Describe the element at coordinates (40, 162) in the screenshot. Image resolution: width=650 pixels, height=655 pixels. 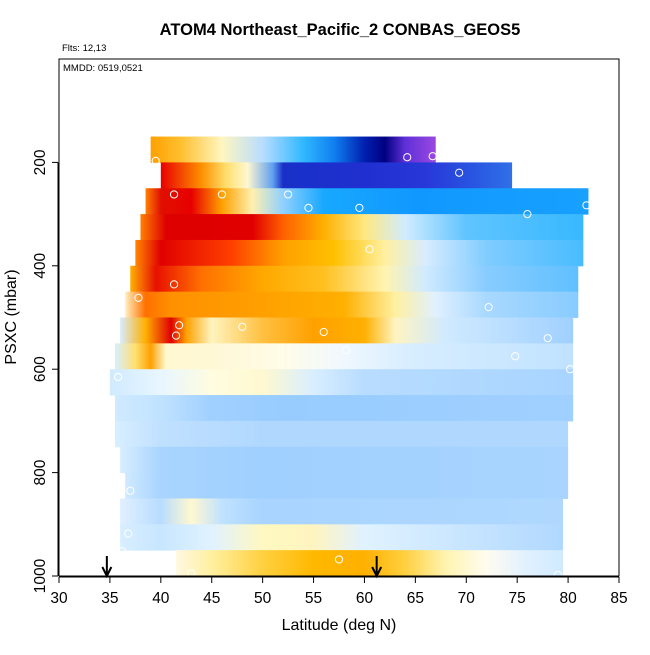
I see `y-tick-label: 200` at that location.